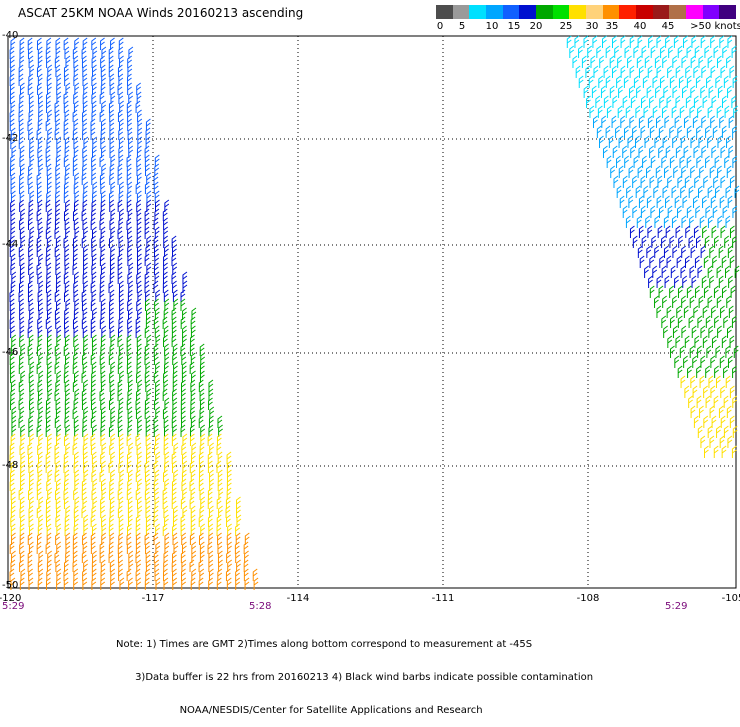 The width and height of the screenshot is (740, 727). I want to click on wind-speed-legend: 0 5 10 15 20 25 30 35 40 45 >50 knots, so click(588, 22).